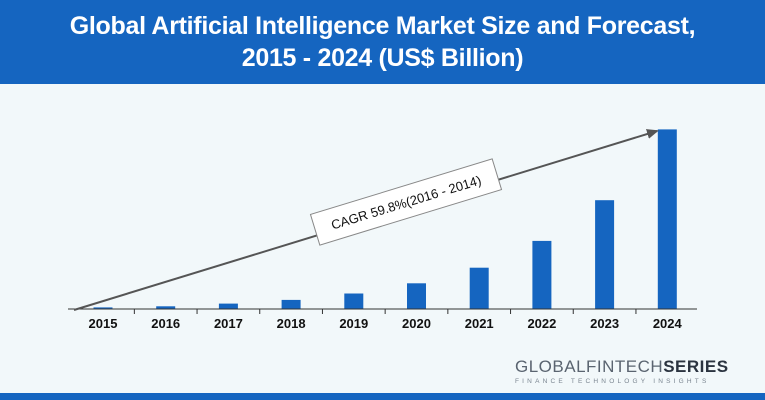 This screenshot has width=765, height=400. I want to click on bar-2015, so click(103, 308).